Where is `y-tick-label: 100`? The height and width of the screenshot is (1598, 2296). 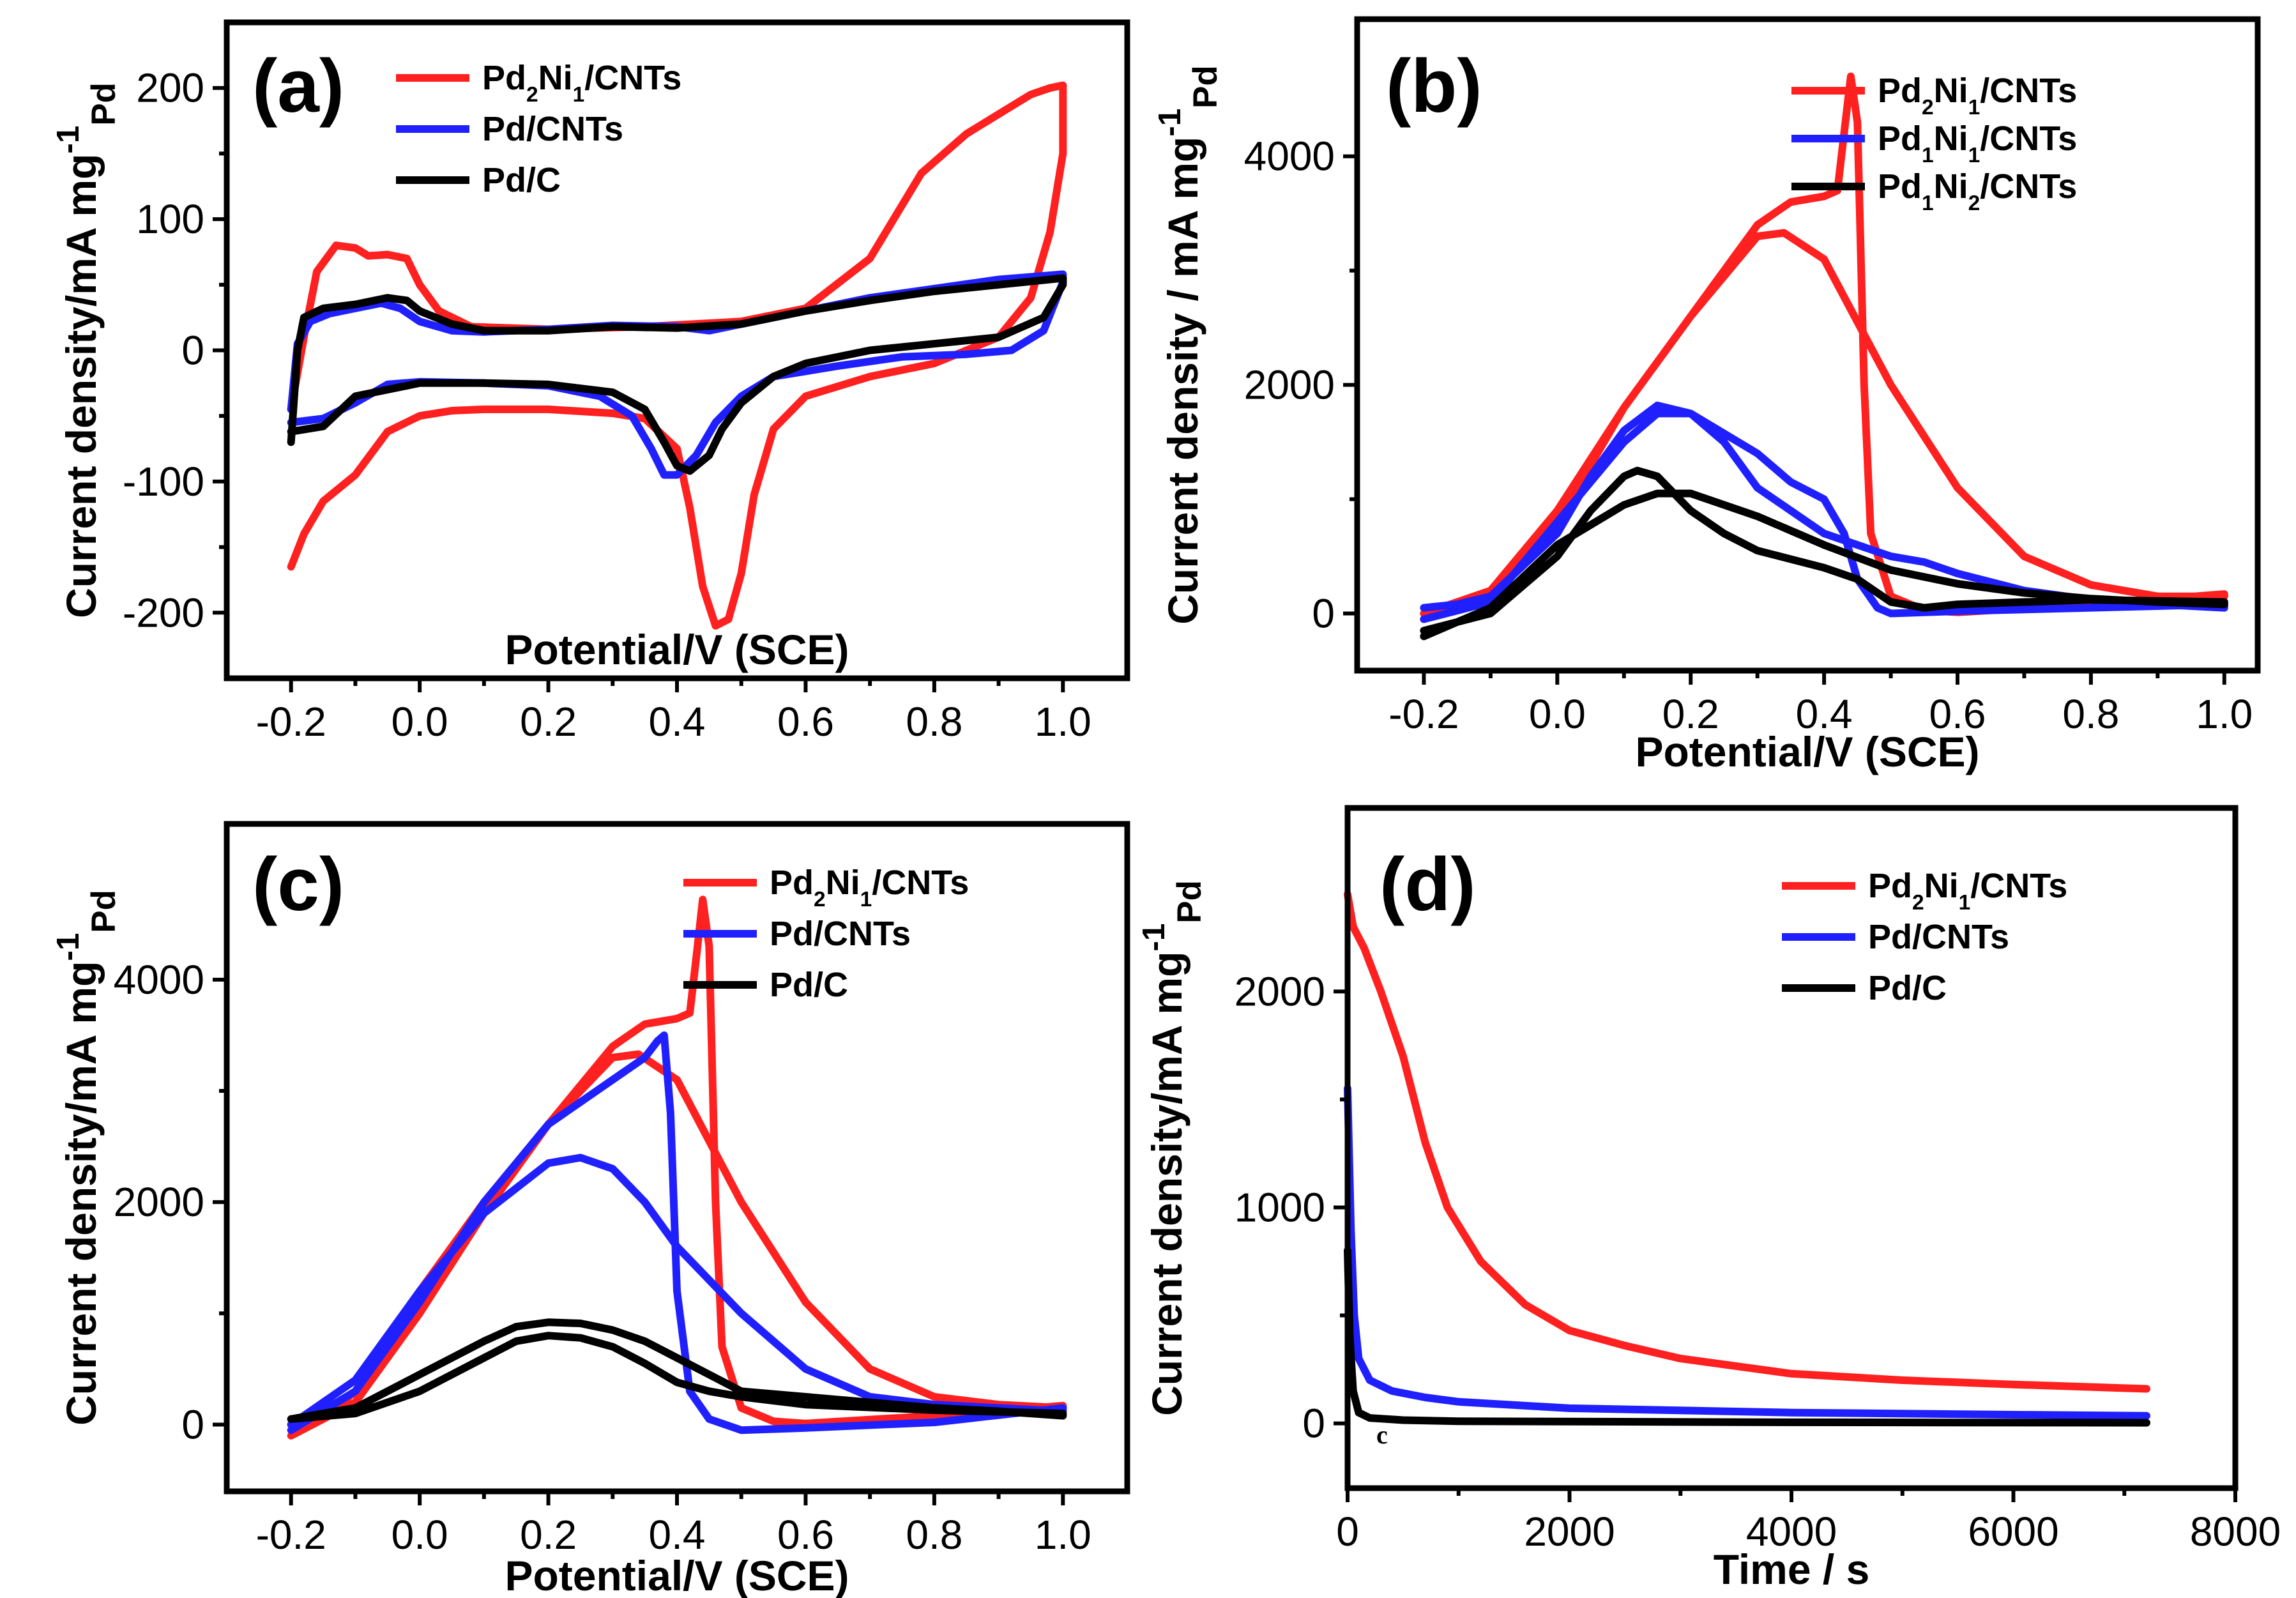
y-tick-label: 100 is located at coordinates (170, 219).